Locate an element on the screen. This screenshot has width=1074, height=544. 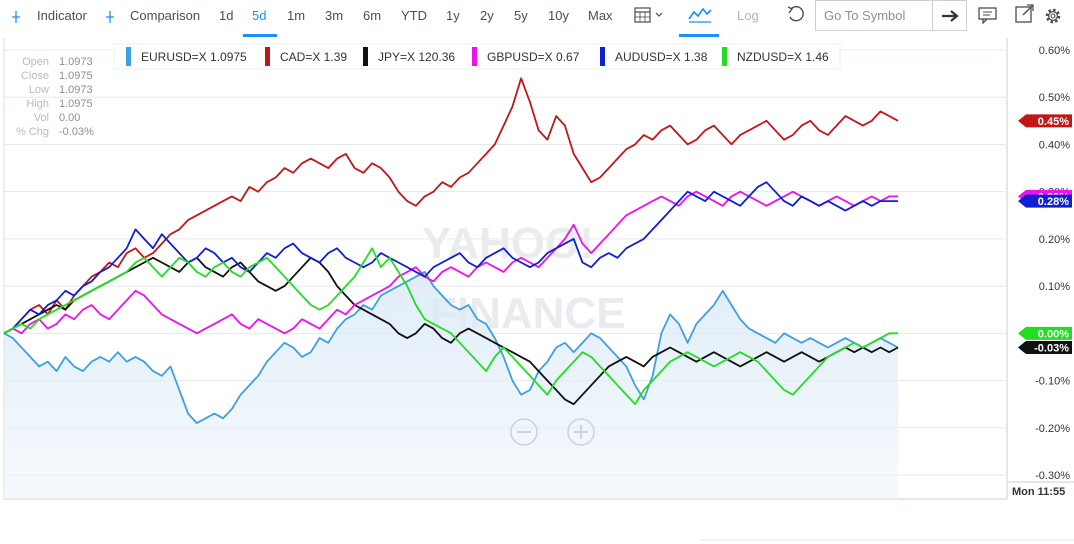
legend-item-jpy-x: JPY=X 120.36 is located at coordinates (409, 56).